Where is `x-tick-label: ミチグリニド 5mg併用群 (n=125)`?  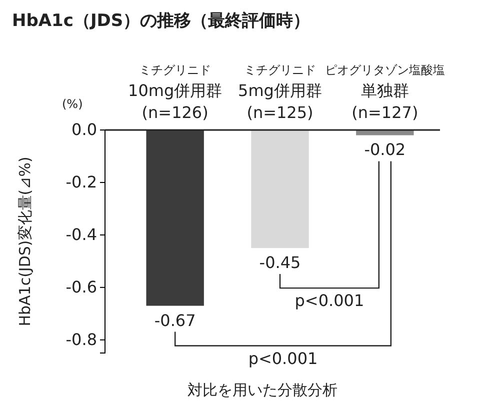
x-tick-label: ミチグリニド 5mg併用群 (n=125) is located at coordinates (280, 92).